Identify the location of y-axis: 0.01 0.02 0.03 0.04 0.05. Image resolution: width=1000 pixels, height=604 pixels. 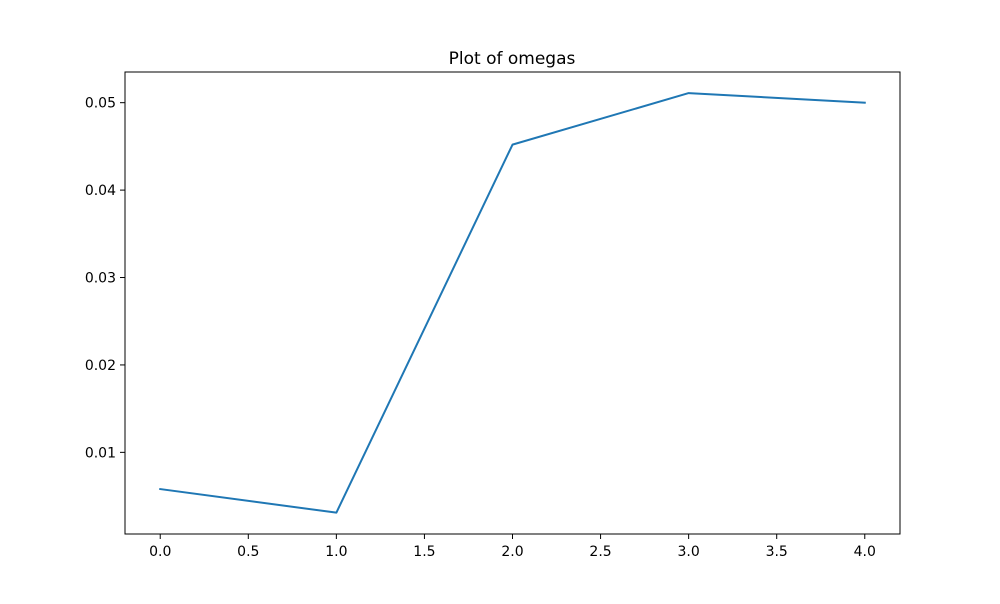
(105, 278).